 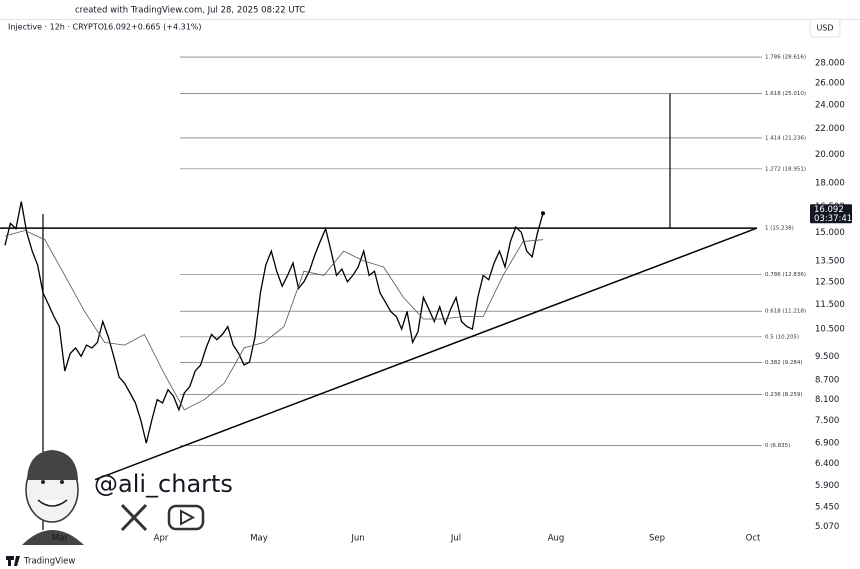 I want to click on y-tick-label: 6.900, so click(x=827, y=444).